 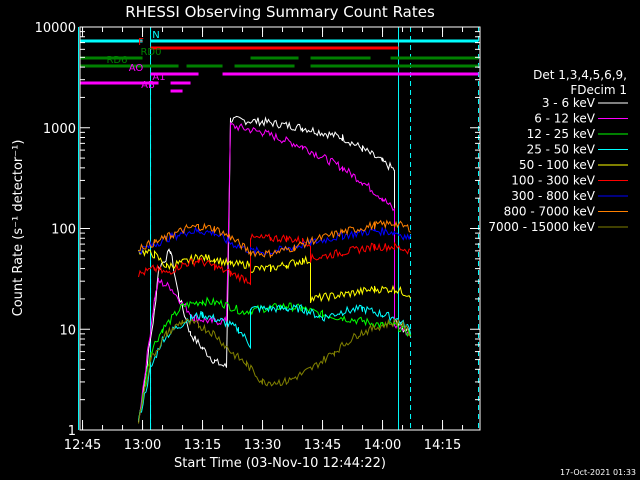 I want to click on legend-entry-label: 6 - 12 keV, so click(x=565, y=119).